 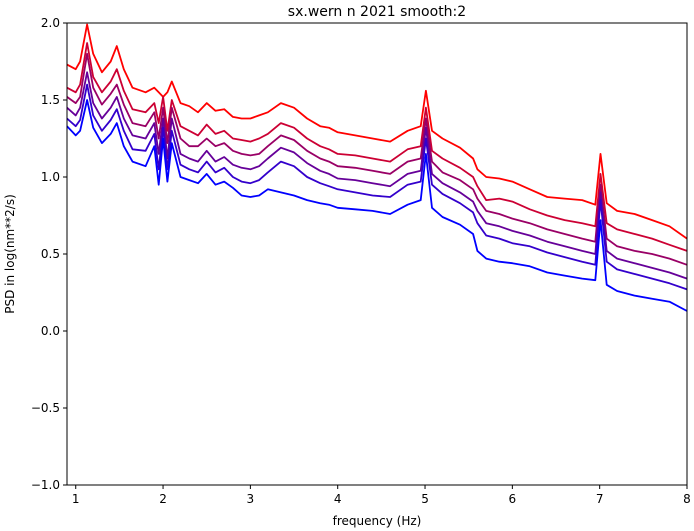 What do you see at coordinates (513, 499) in the screenshot?
I see `x-tick-label: 6` at bounding box center [513, 499].